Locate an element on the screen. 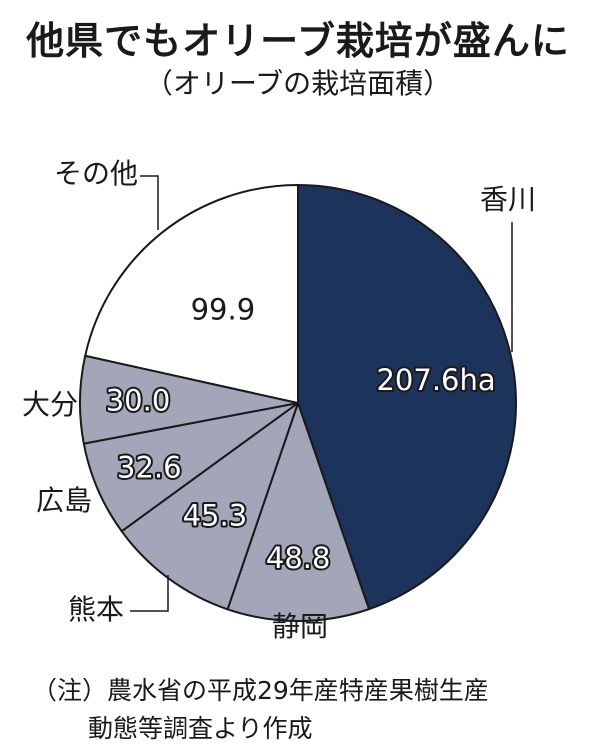  source-note-line-1: （注）農水省の平成29年産特産果樹生産 is located at coordinates (260, 690).